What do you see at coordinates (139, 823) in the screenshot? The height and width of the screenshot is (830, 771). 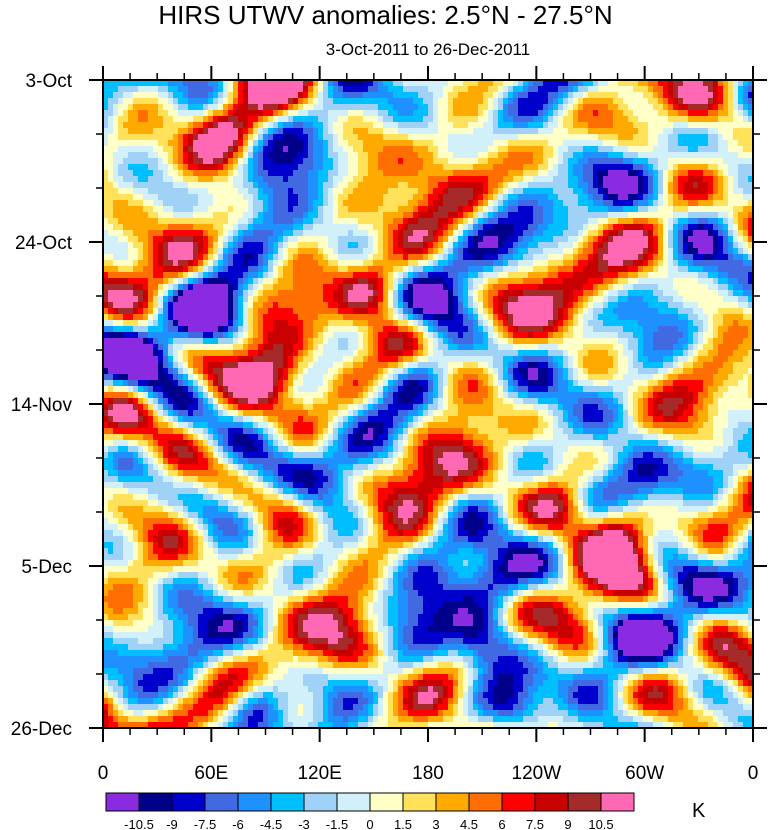 I see `colorbar-label: -10.5` at bounding box center [139, 823].